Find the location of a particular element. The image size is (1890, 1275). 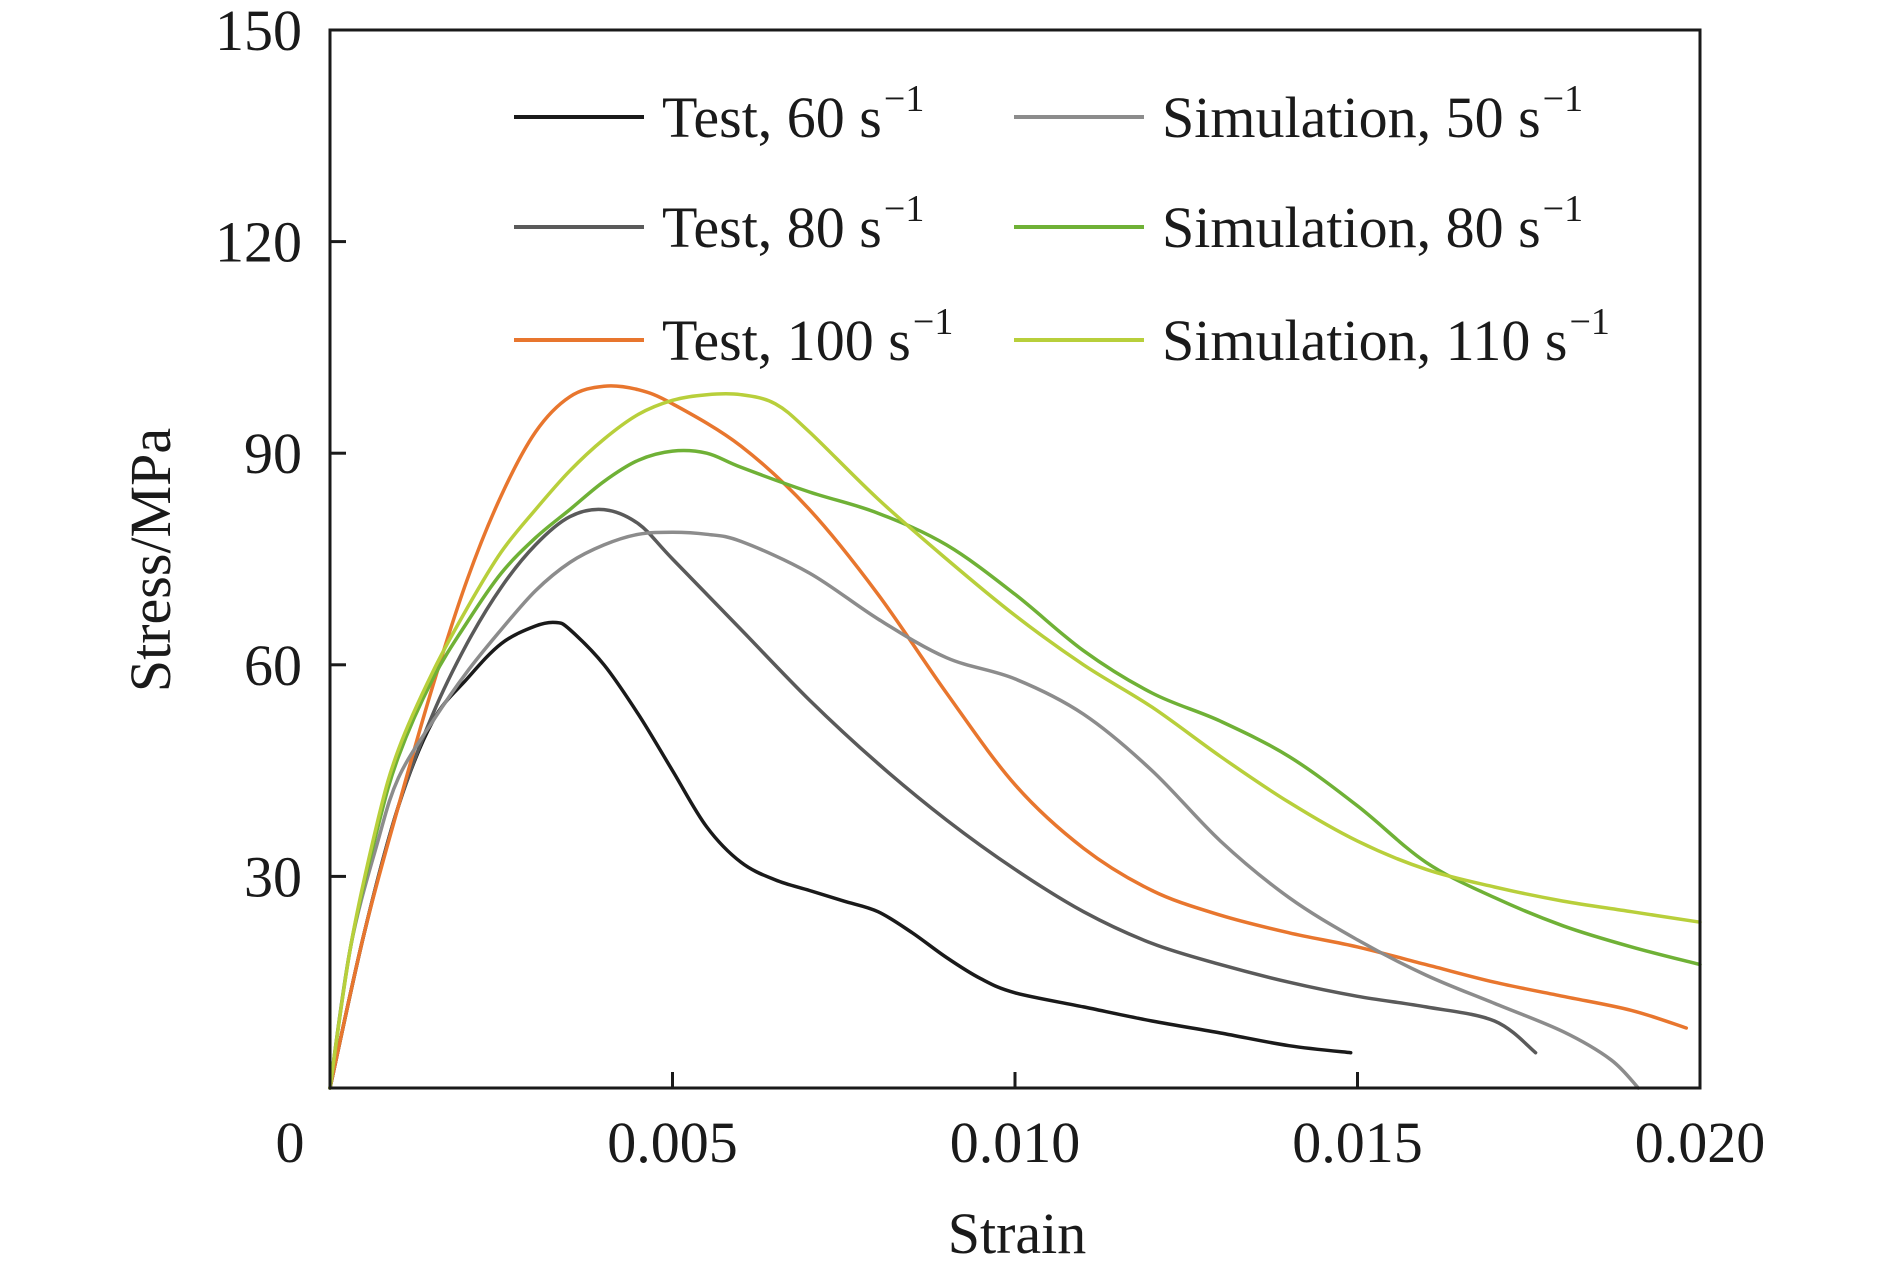

legend-label: Test, 80 s−1 is located at coordinates (793, 224).